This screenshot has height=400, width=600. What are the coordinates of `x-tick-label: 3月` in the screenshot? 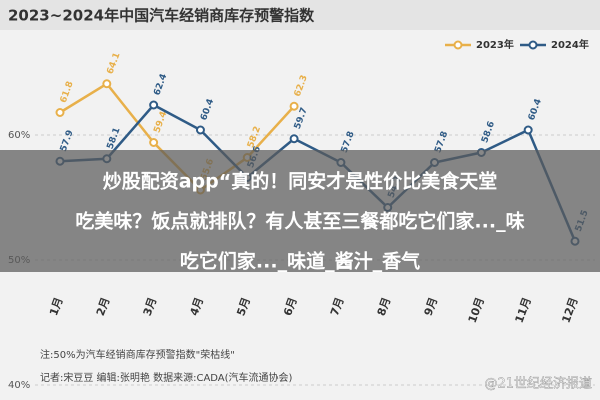 It's located at (150, 307).